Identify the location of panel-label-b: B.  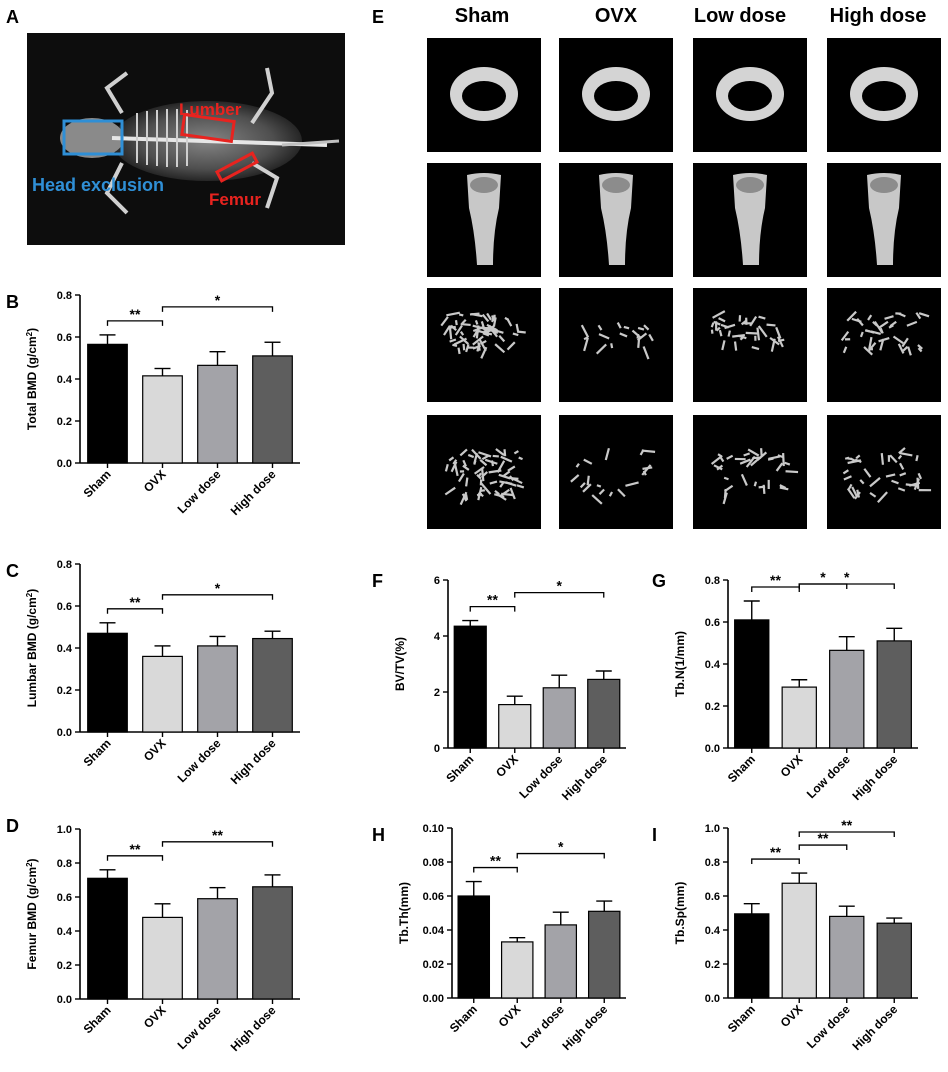
(12, 302).